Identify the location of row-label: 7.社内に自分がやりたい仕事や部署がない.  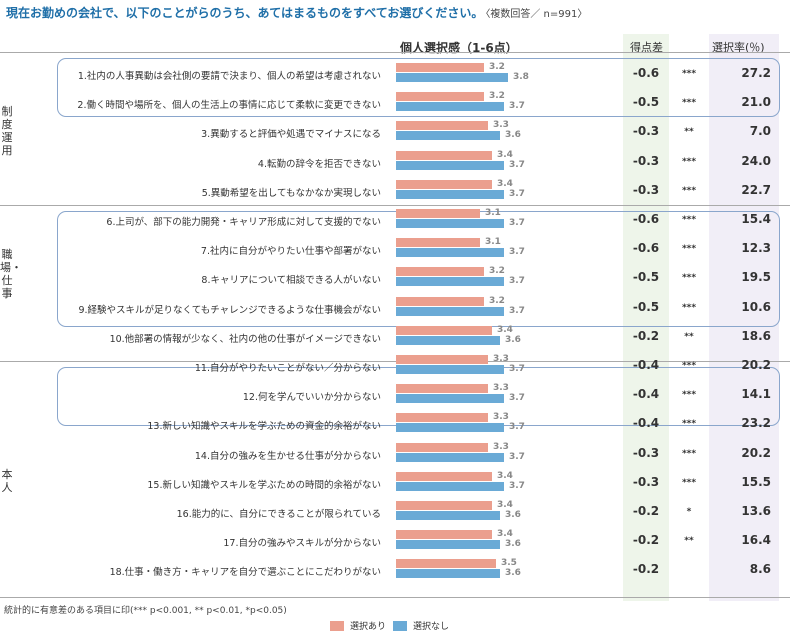
(290, 252).